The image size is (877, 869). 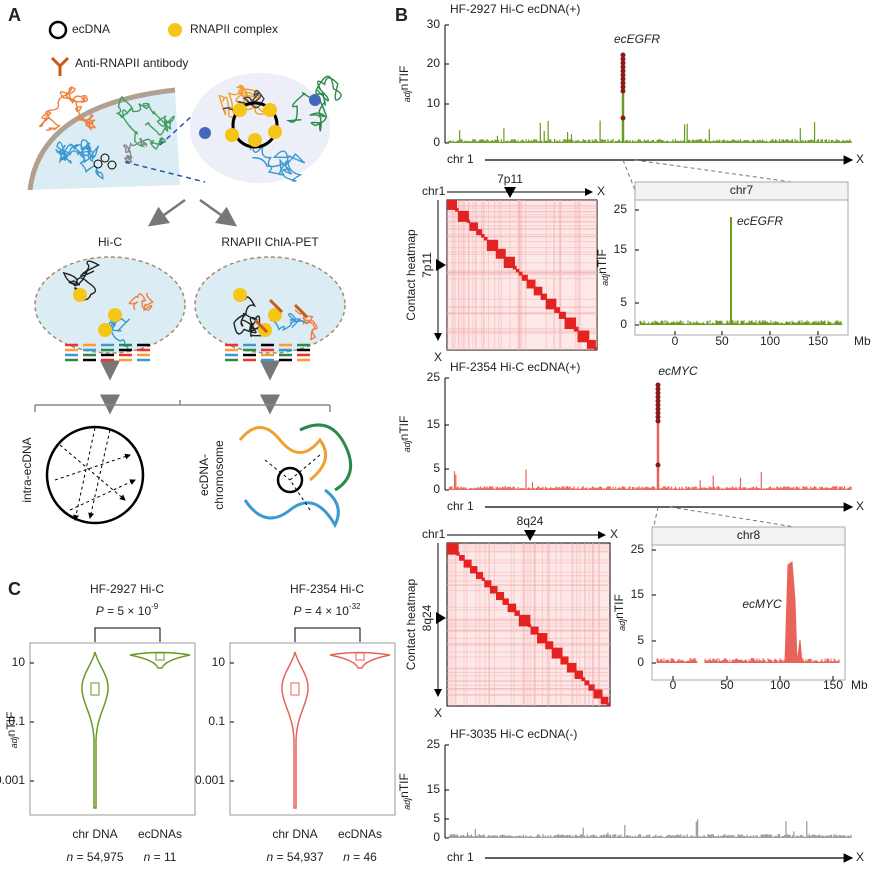 What do you see at coordinates (833, 685) in the screenshot?
I see `x-tick-label: 150` at bounding box center [833, 685].